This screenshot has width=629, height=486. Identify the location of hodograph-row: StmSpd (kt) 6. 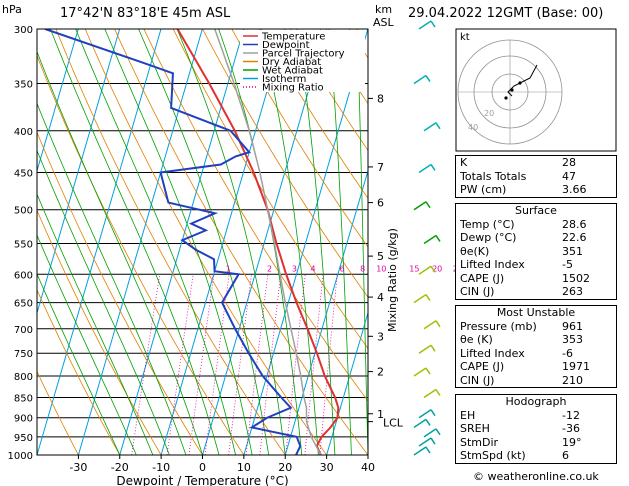
(536, 456).